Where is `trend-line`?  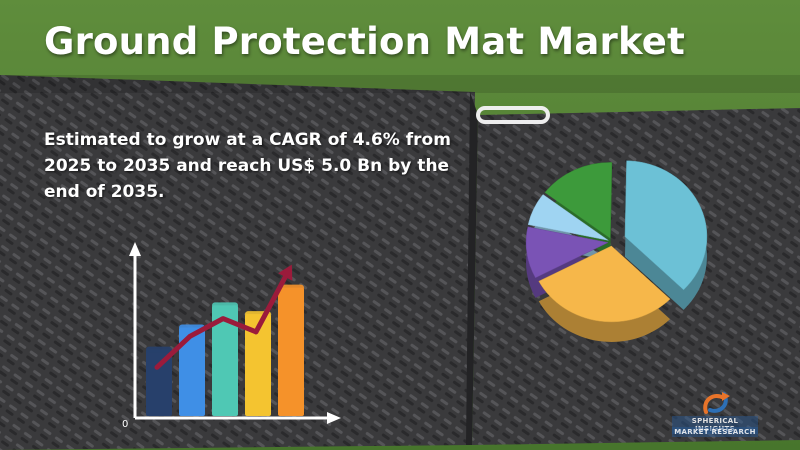
trend-line is located at coordinates (223, 318).